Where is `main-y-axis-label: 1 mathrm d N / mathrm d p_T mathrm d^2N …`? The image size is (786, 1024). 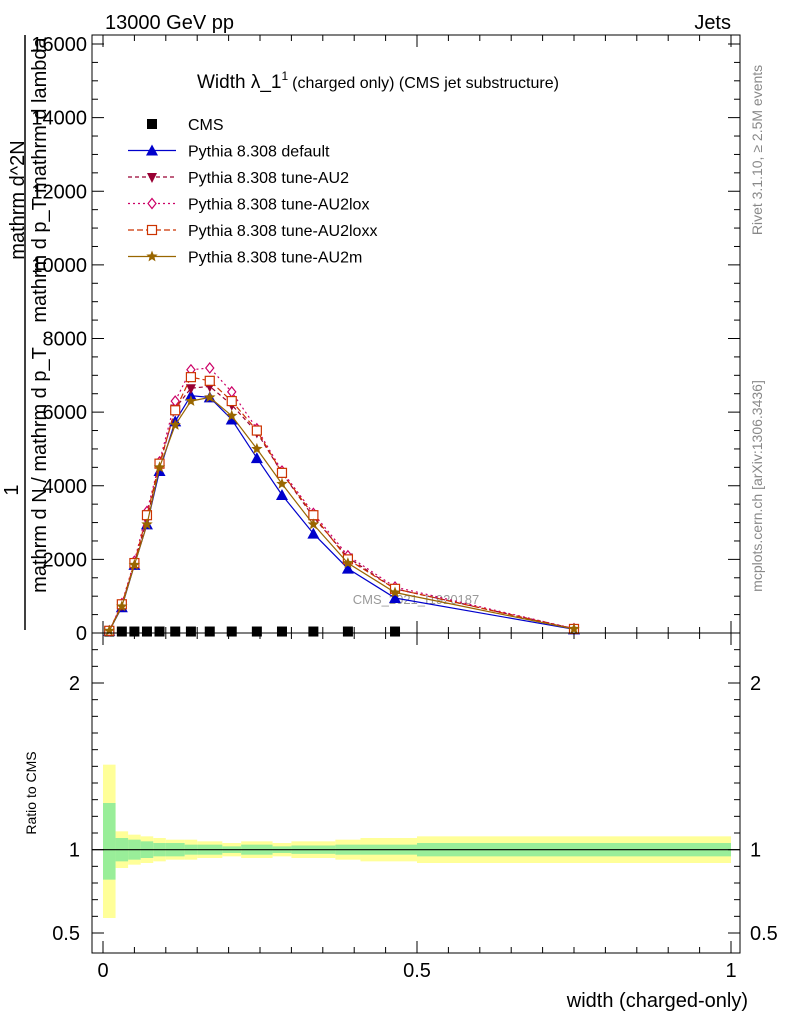 main-y-axis-label: 1 mathrm d N / mathrm d p_T mathrm d^2N … is located at coordinates (26, 332).